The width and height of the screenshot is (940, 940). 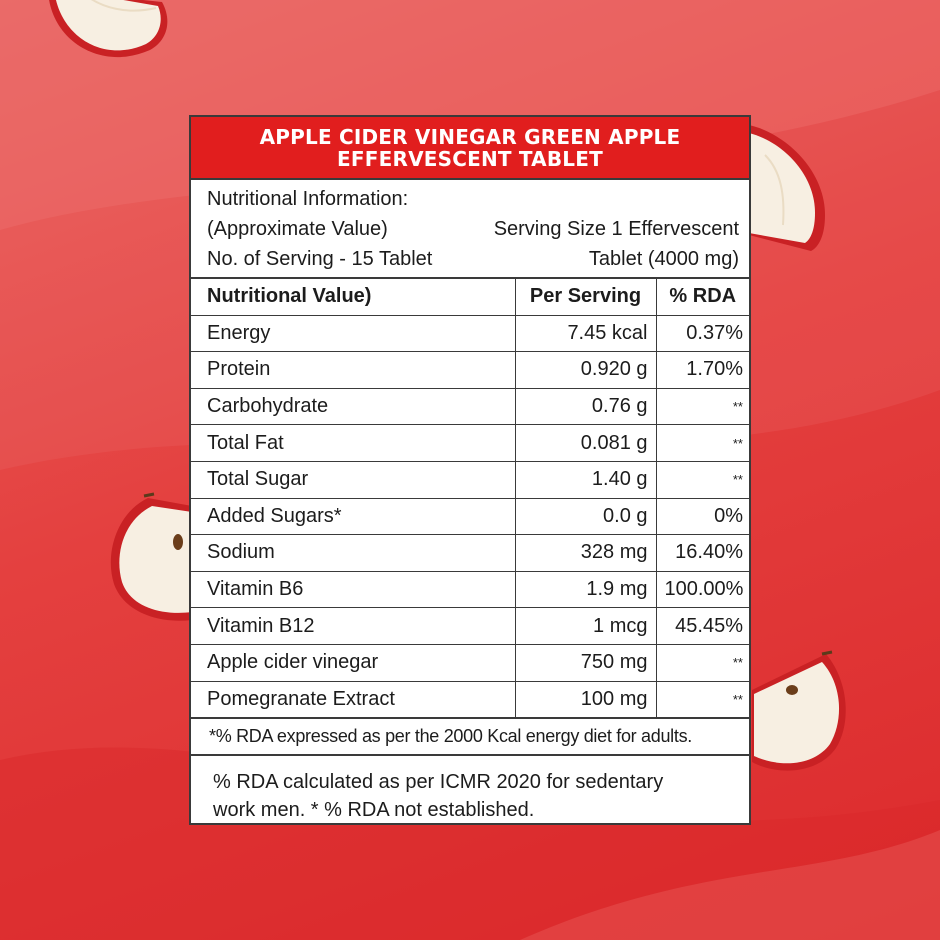 I want to click on per-serving-value: 328 mg, so click(x=585, y=553).